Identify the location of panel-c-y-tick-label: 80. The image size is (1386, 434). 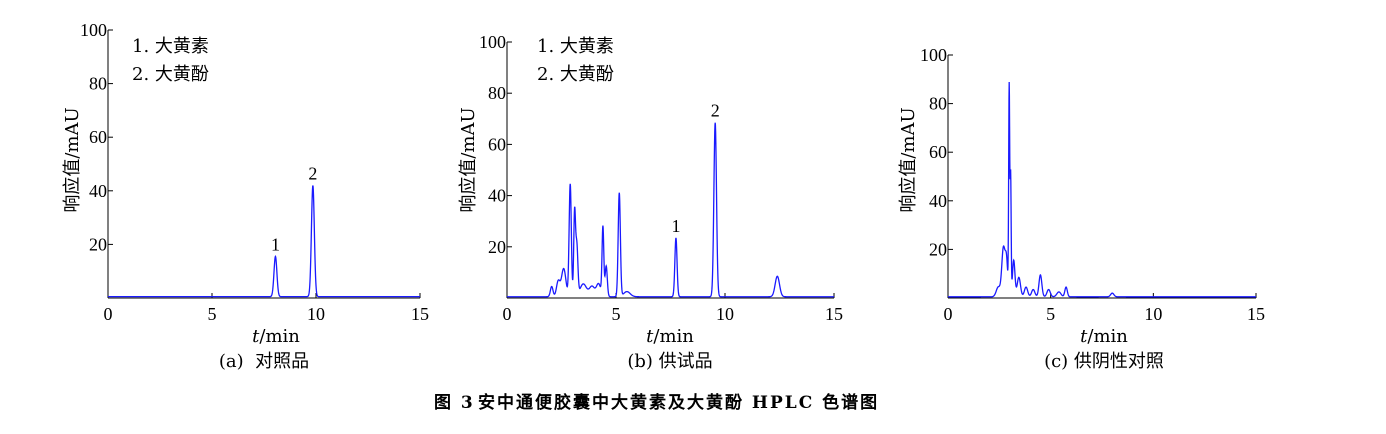
(938, 104).